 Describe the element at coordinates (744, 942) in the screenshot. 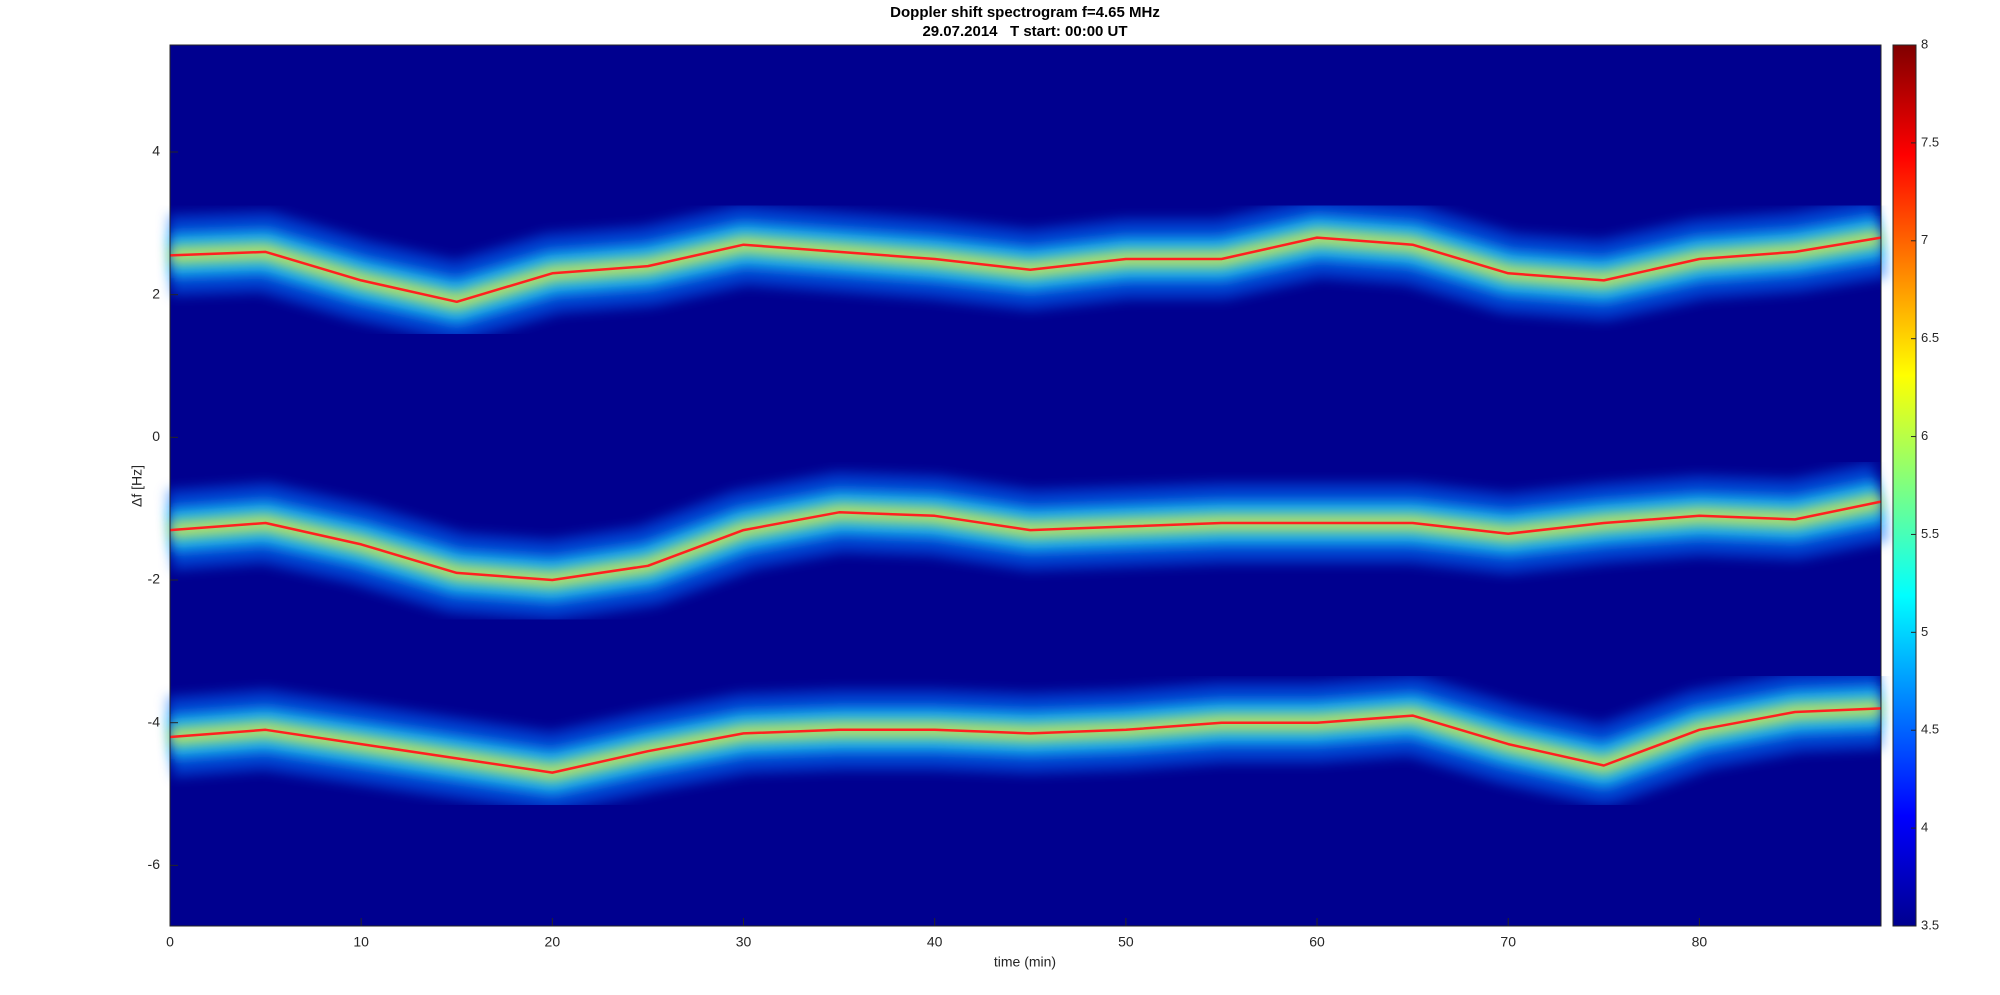

I see `x-tick-label: 30` at that location.